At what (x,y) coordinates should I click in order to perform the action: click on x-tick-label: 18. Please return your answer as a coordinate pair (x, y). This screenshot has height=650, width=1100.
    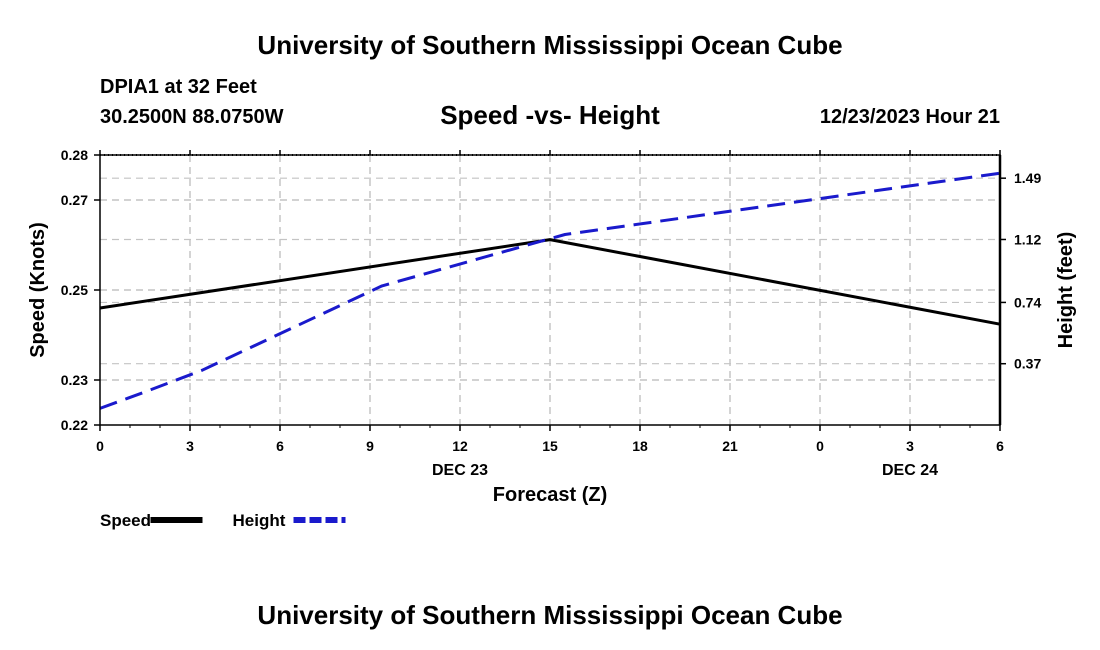
    Looking at the image, I should click on (640, 446).